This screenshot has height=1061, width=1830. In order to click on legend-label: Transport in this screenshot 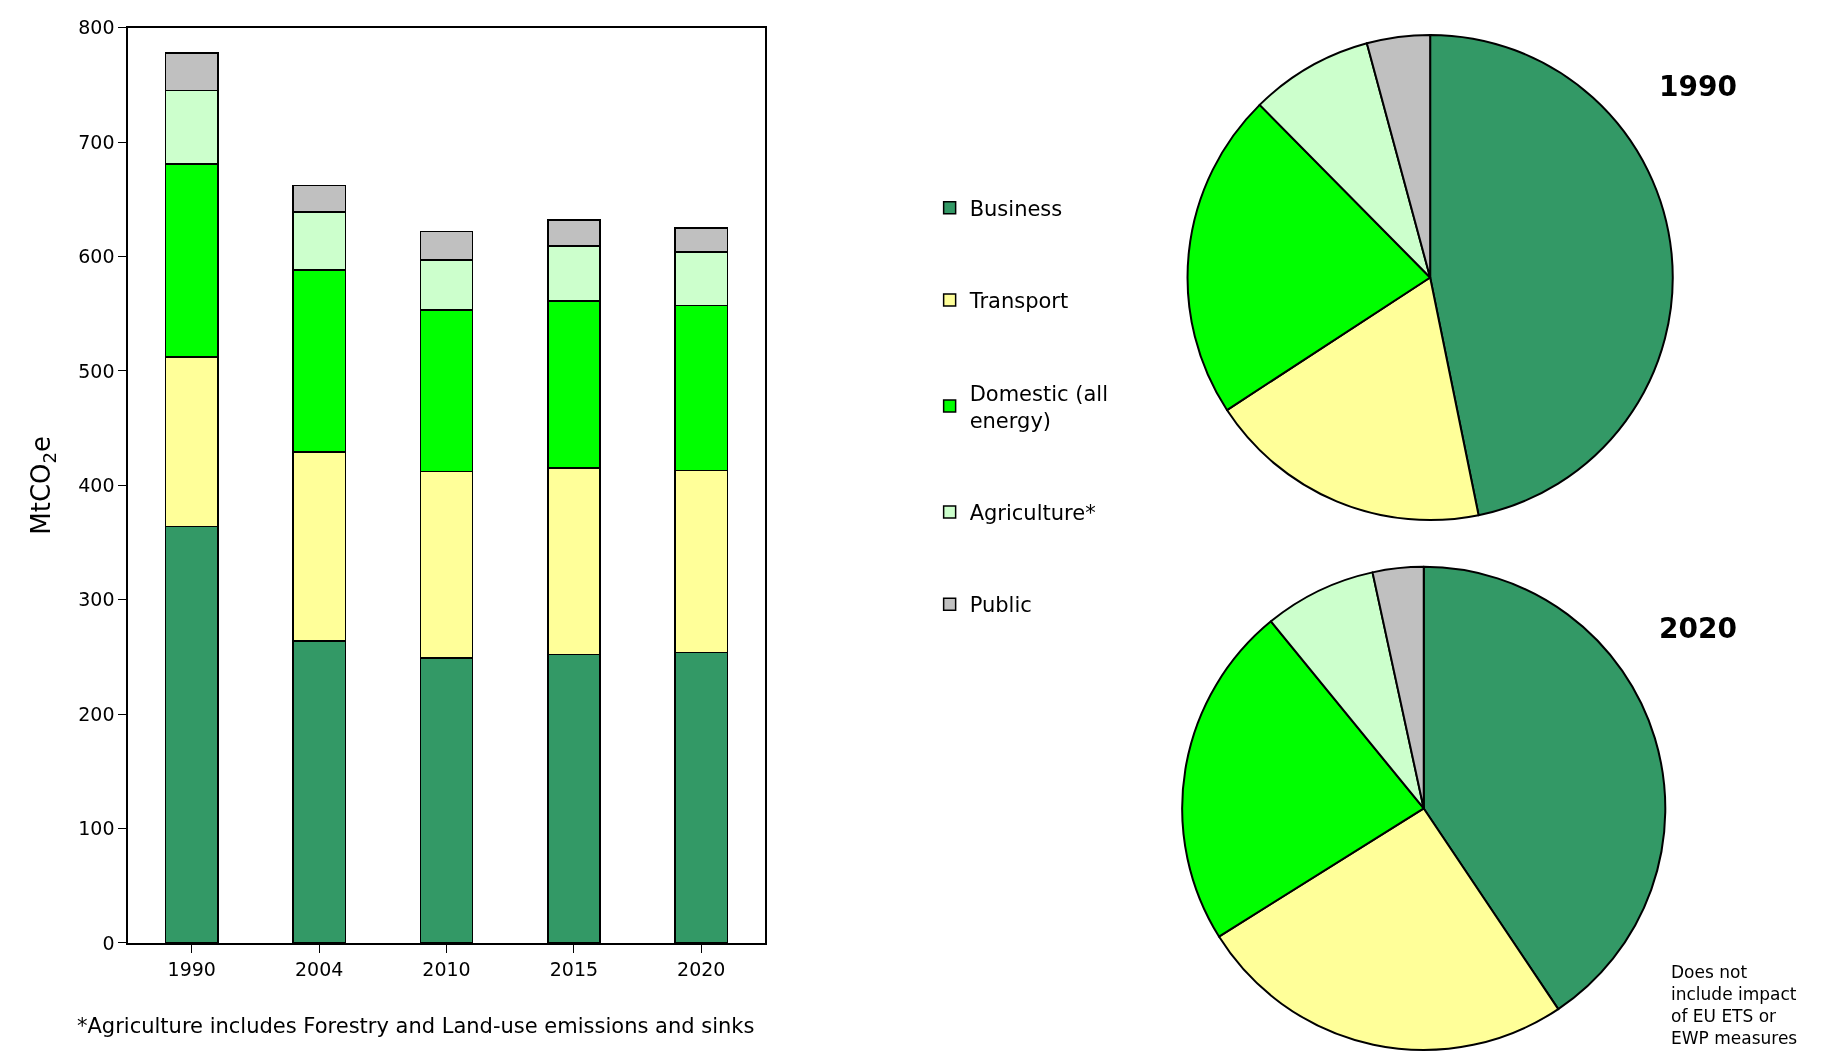, I will do `click(1018, 301)`.